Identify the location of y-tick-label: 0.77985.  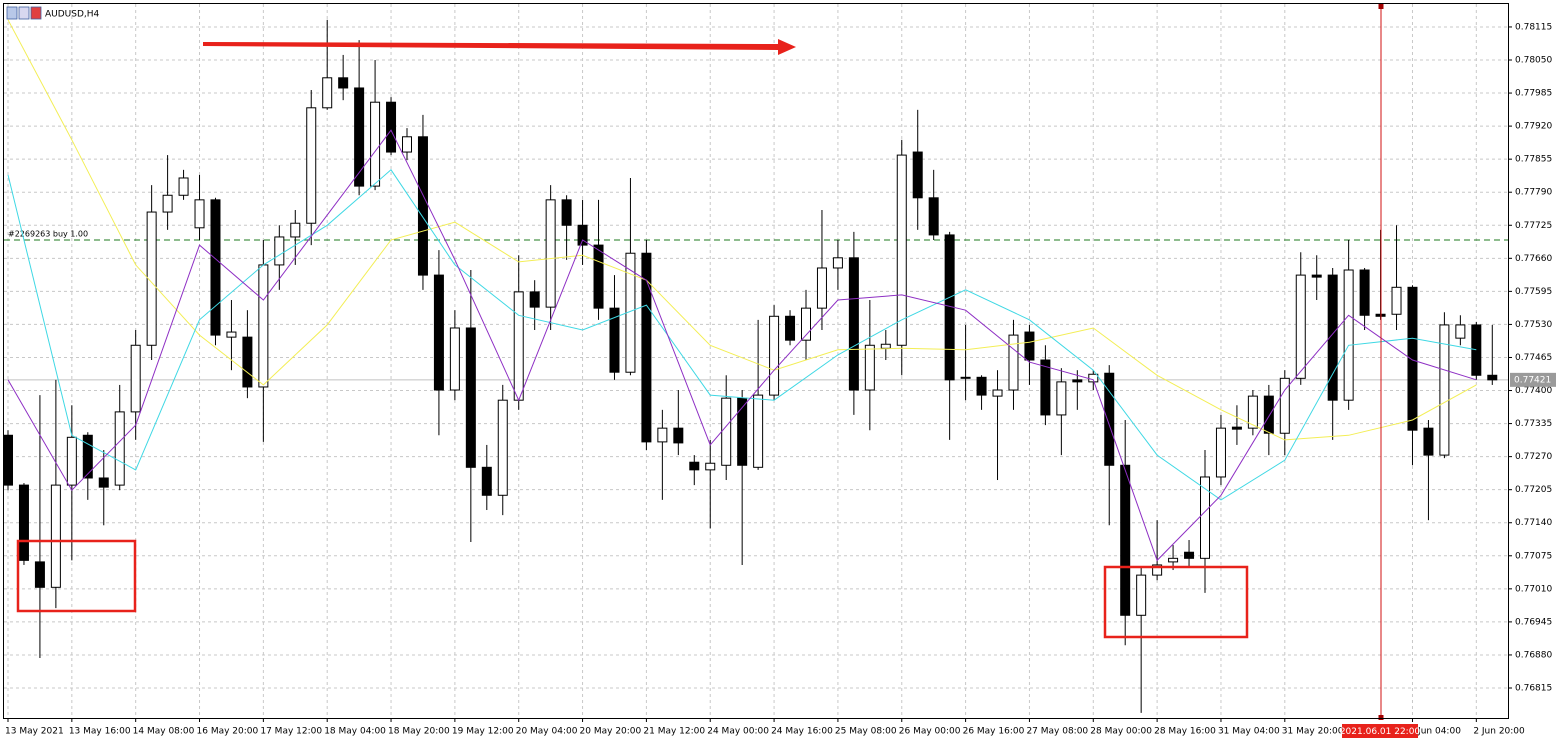
(1533, 94).